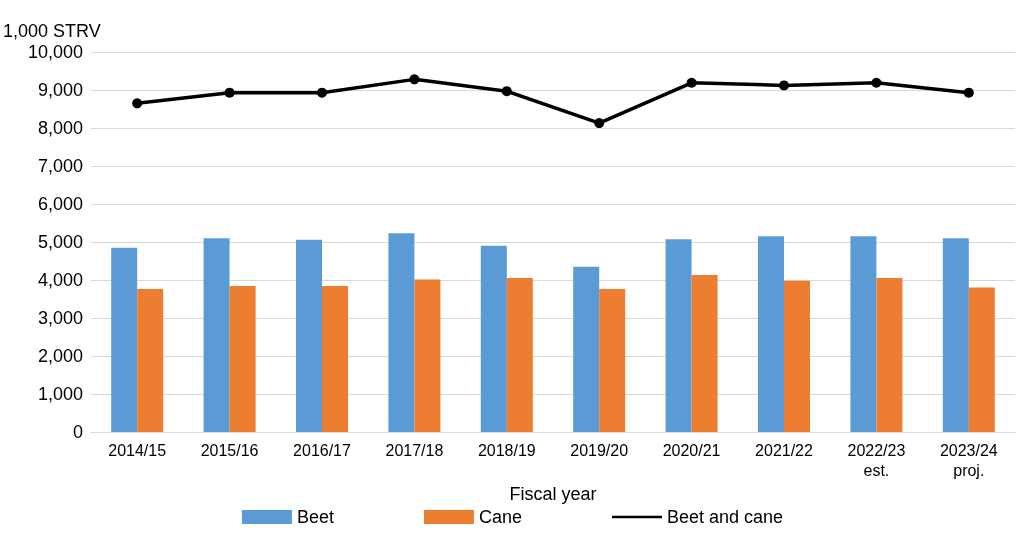 The width and height of the screenshot is (1025, 535). What do you see at coordinates (691, 450) in the screenshot?
I see `x-tick-label: 2020/21` at bounding box center [691, 450].